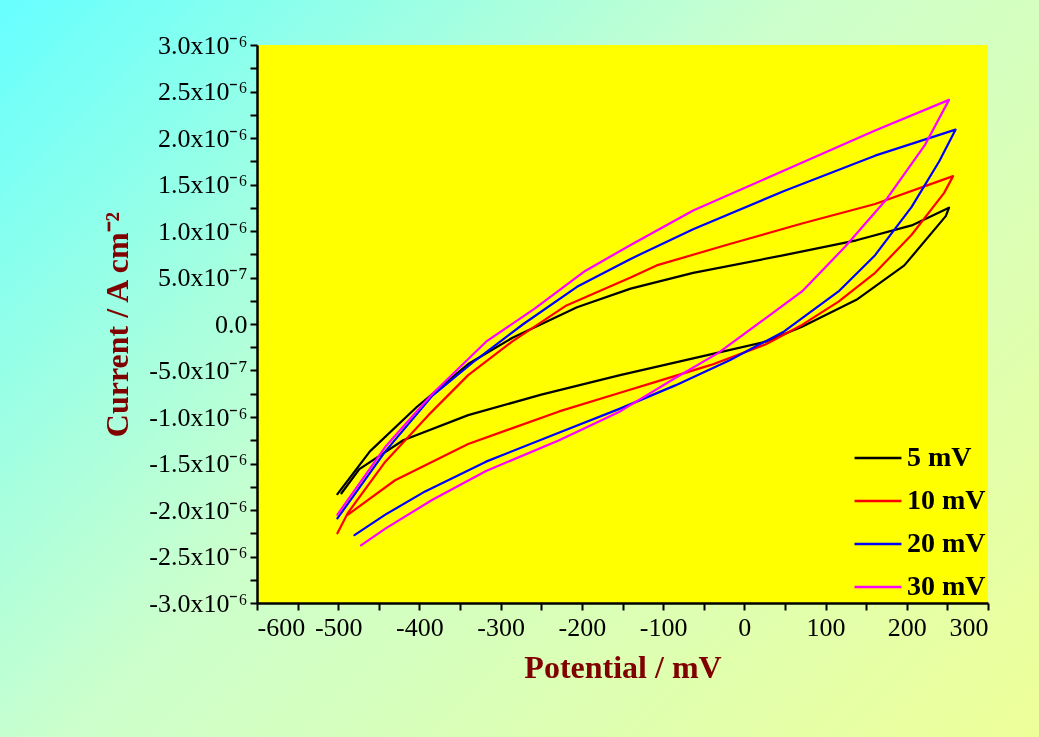 The height and width of the screenshot is (737, 1039). I want to click on y-tick-label: 1.0x10⁻⁶, so click(202, 231).